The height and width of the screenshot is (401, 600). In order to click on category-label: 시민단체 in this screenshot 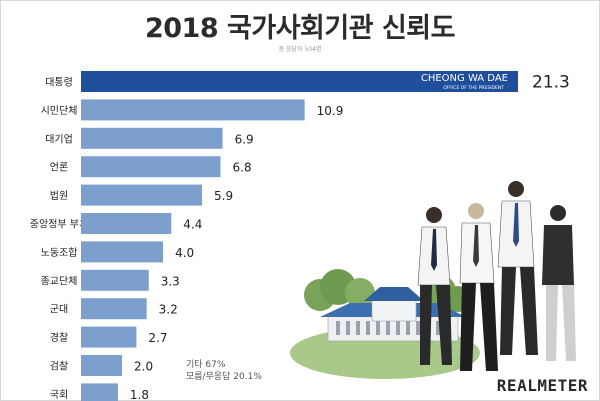, I will do `click(59, 111)`.